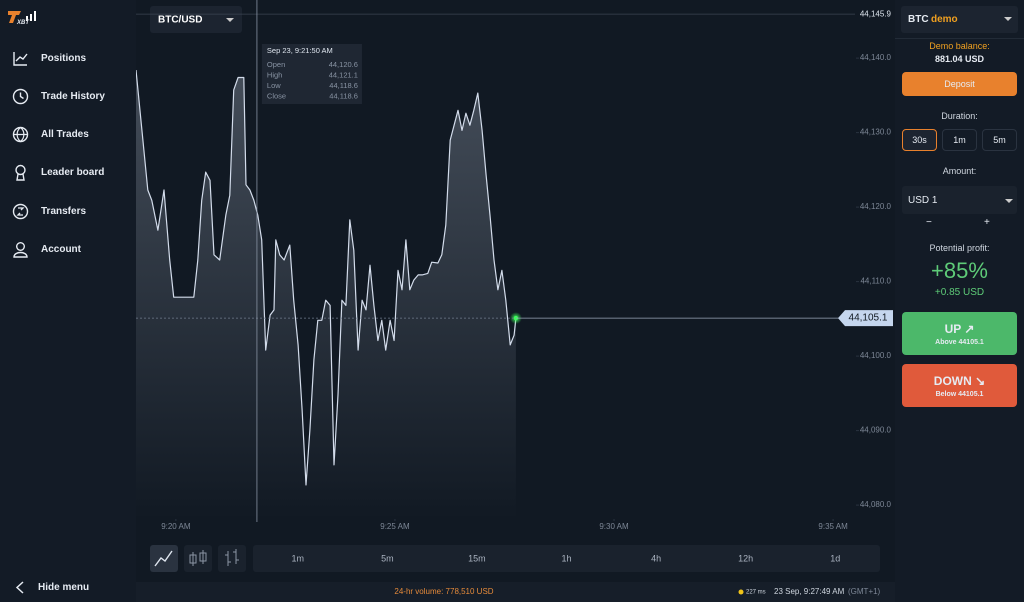 This screenshot has width=1024, height=602. Describe the element at coordinates (959, 46) in the screenshot. I see `balance-label: Demo balance:` at that location.